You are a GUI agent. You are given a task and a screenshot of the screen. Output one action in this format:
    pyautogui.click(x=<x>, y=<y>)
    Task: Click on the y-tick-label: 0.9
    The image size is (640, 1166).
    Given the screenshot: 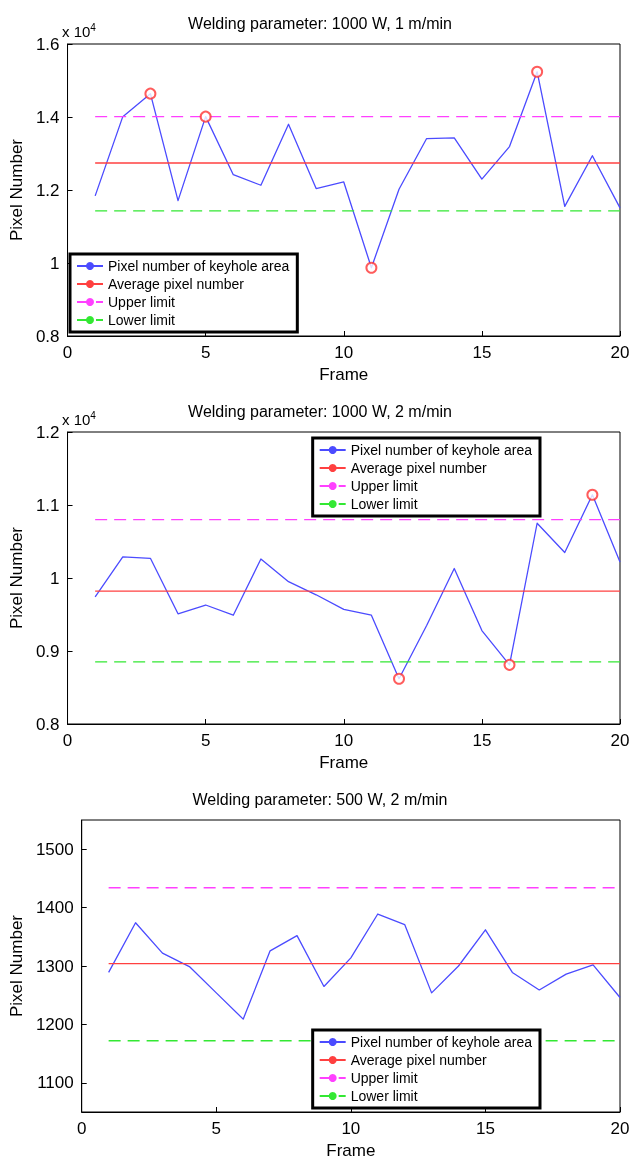 What is the action you would take?
    pyautogui.click(x=47, y=651)
    